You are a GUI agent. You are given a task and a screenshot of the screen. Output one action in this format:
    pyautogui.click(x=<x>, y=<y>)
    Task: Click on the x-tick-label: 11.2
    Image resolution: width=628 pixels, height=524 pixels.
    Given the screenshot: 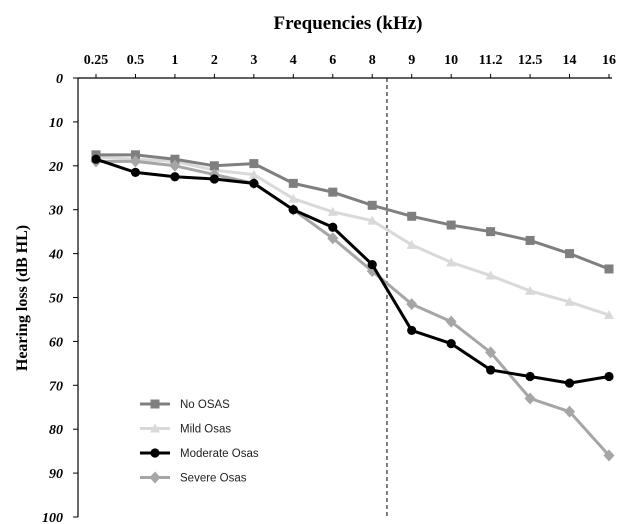 What is the action you would take?
    pyautogui.click(x=491, y=60)
    